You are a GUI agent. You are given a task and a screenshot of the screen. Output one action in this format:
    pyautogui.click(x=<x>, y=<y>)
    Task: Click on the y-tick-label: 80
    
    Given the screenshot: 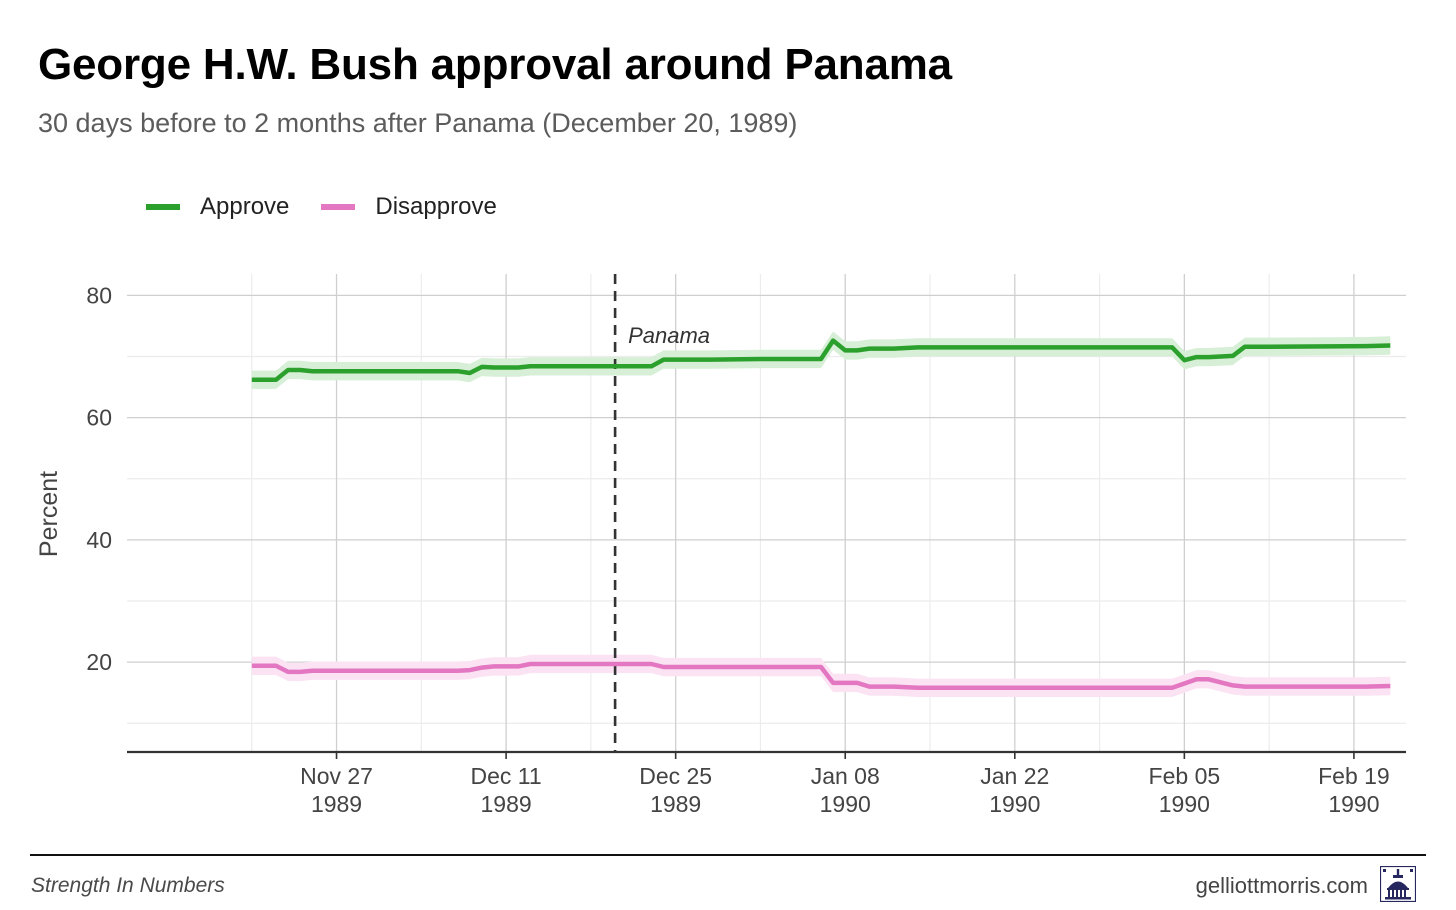 What is the action you would take?
    pyautogui.click(x=99, y=295)
    